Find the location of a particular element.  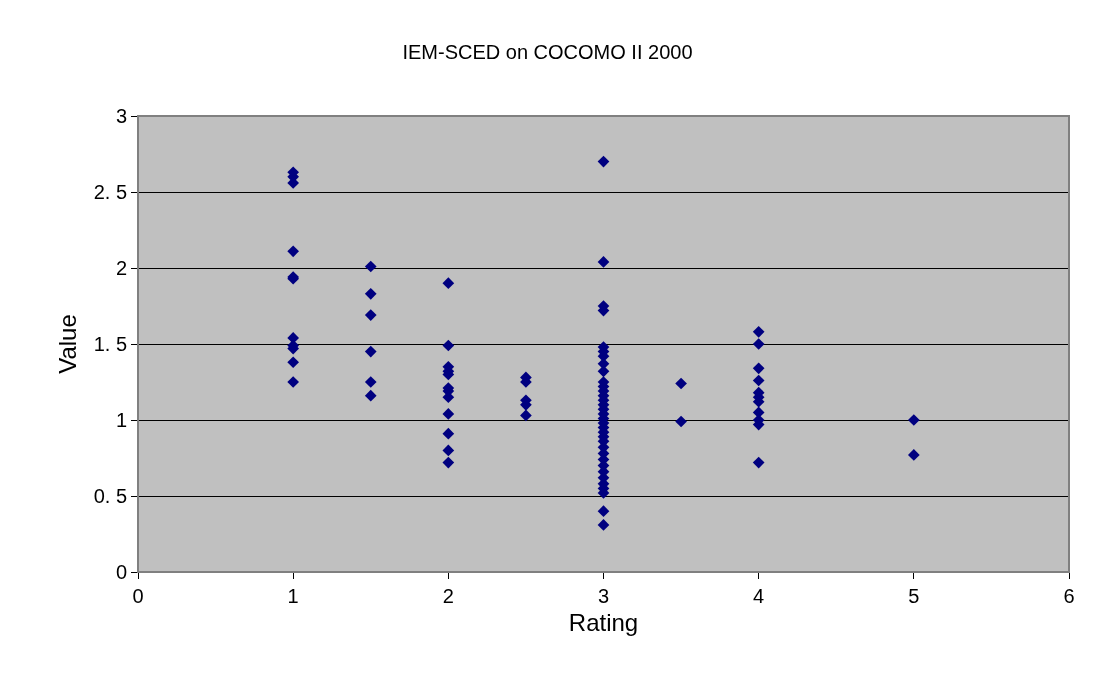

x-tick-label: 4 is located at coordinates (759, 596).